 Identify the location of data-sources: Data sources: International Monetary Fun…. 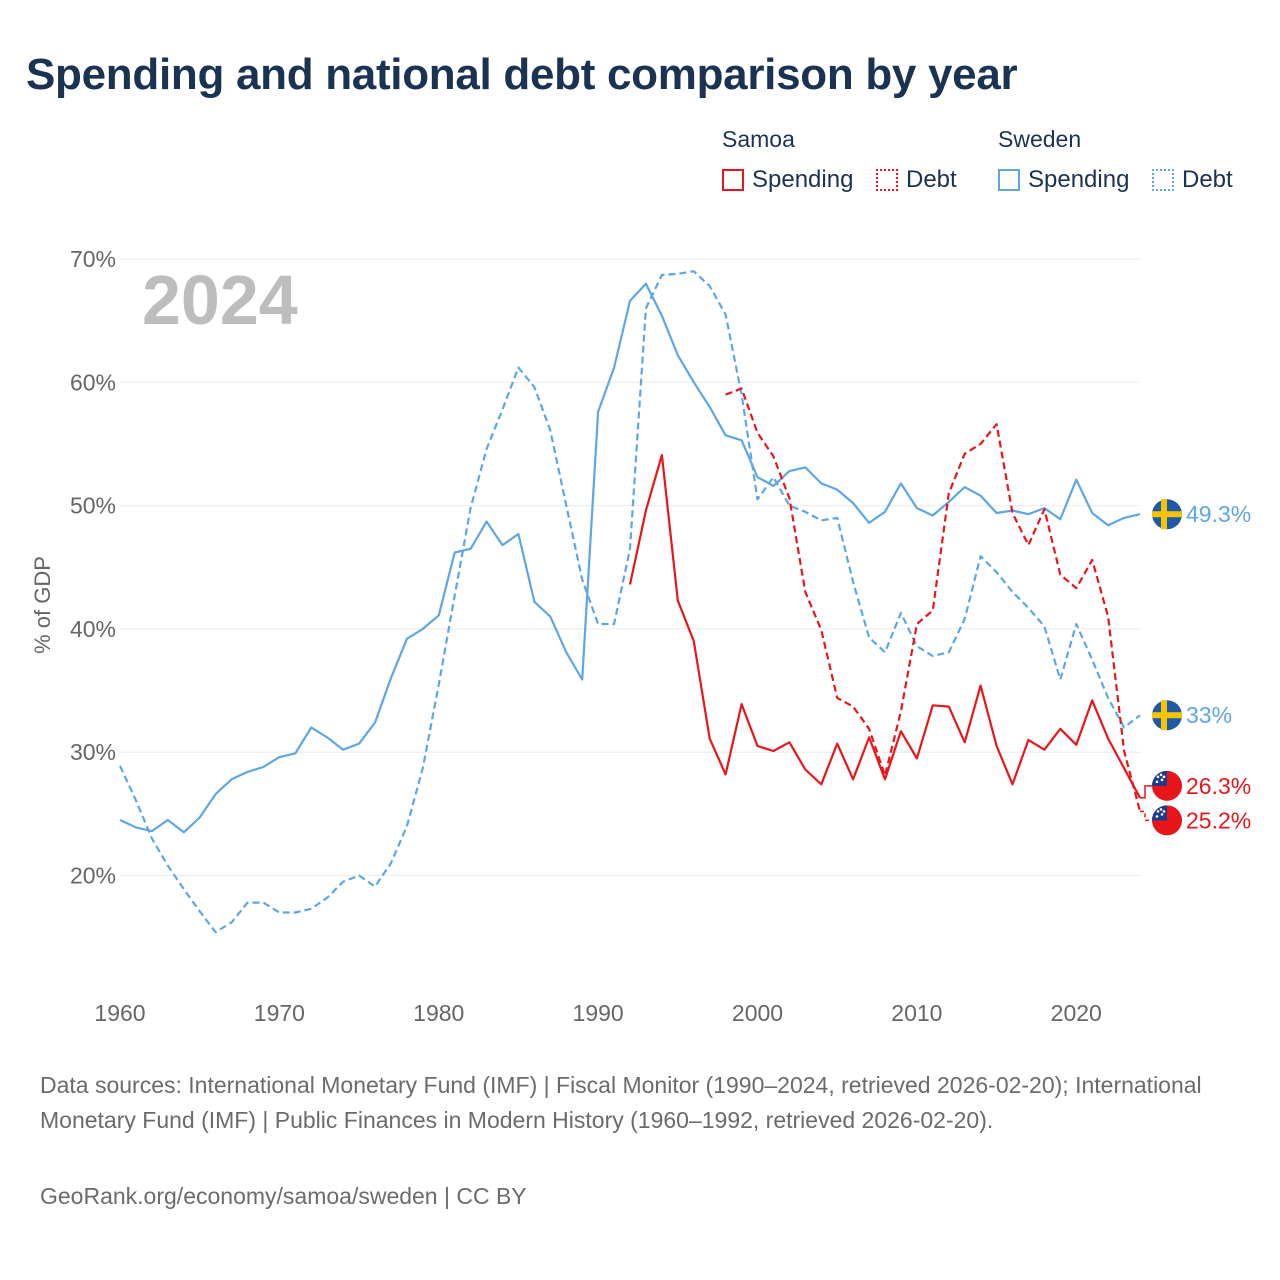
(621, 1102).